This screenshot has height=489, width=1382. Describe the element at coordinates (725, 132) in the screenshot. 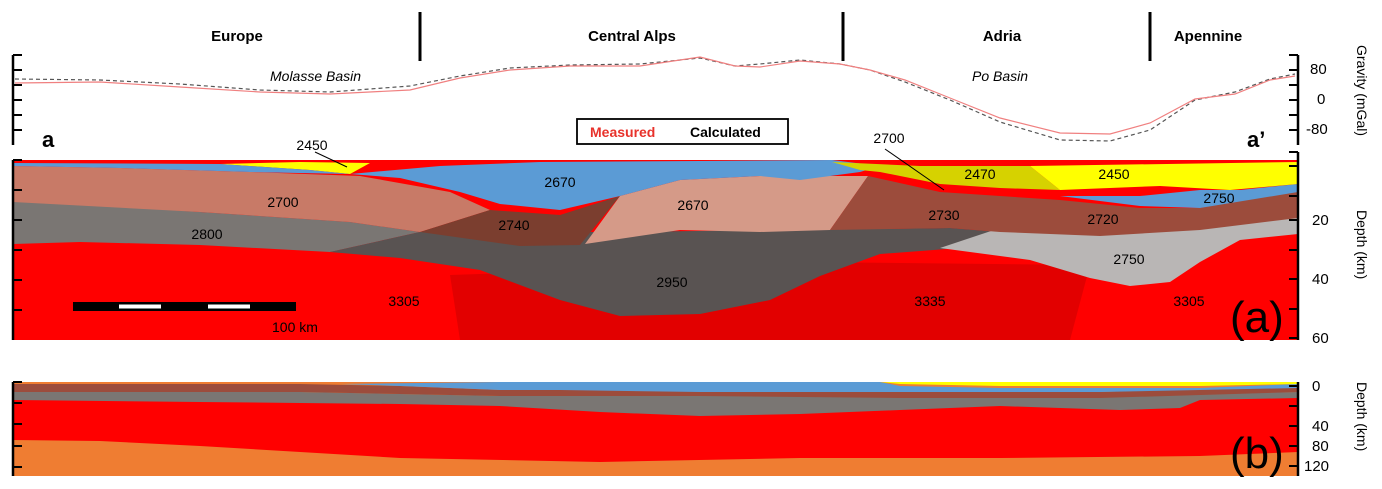

I see `legend-calculated: Calculated` at that location.